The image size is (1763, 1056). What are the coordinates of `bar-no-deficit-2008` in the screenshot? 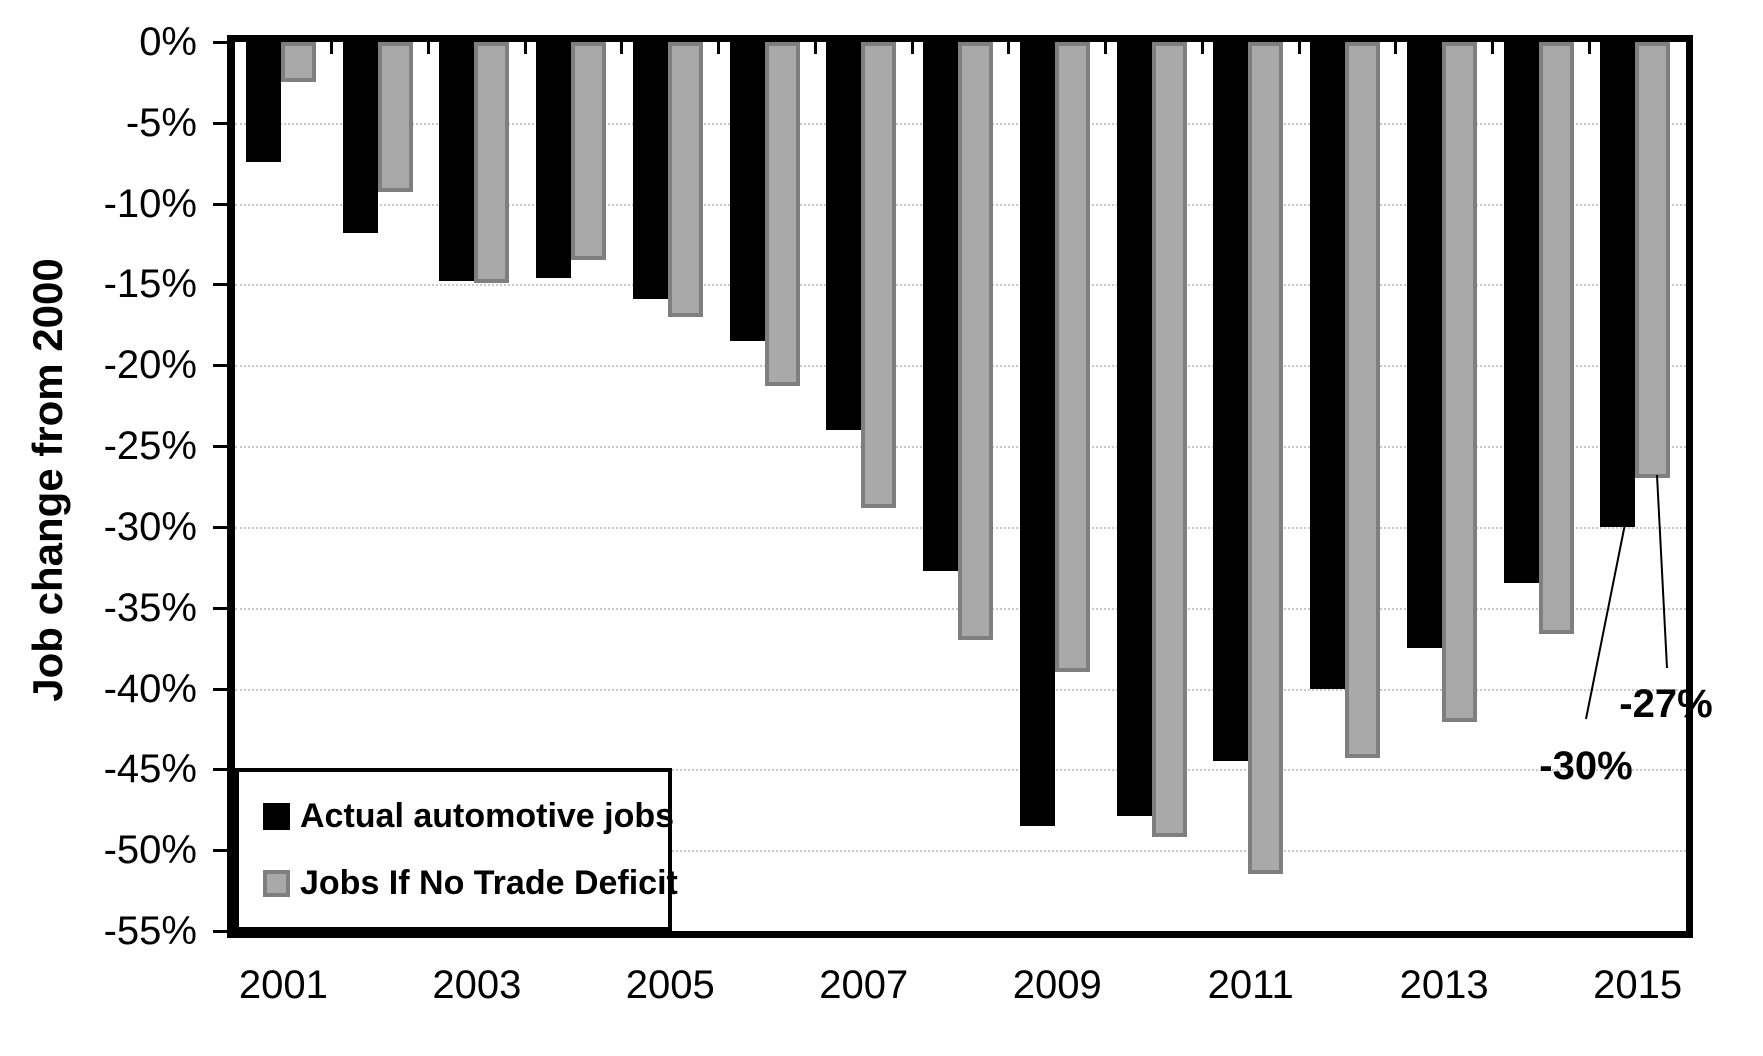 It's located at (976, 341).